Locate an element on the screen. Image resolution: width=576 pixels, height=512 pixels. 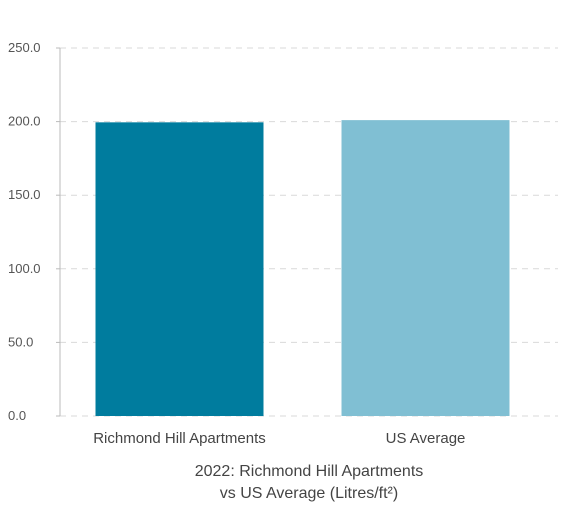
chart-title-line-2: vs US Average (Litres/ft²) is located at coordinates (309, 493).